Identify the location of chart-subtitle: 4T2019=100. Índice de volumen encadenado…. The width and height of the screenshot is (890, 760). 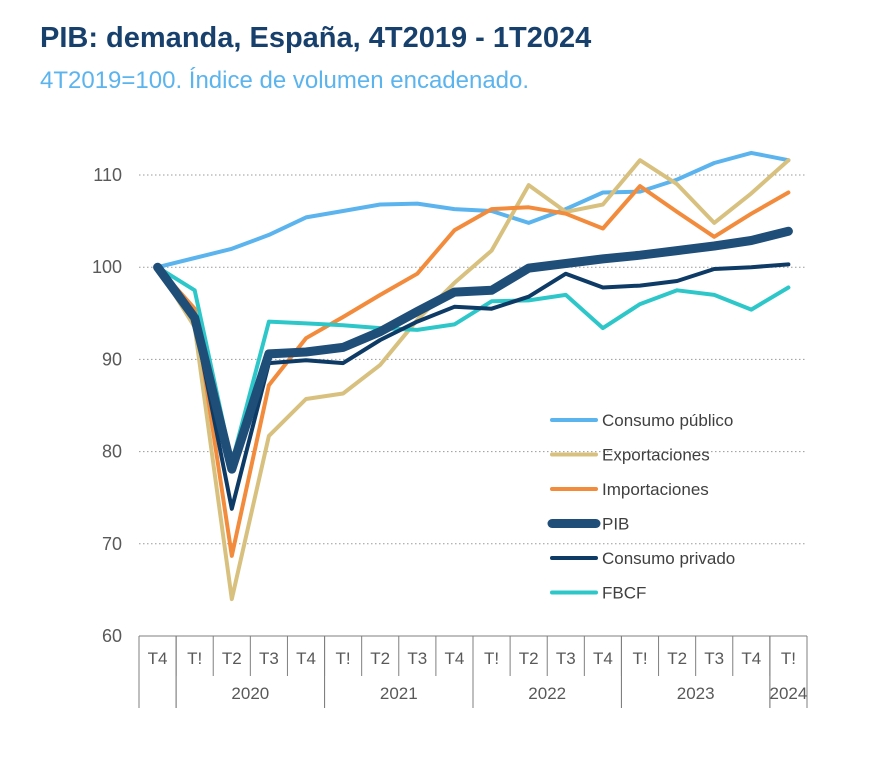
(285, 80).